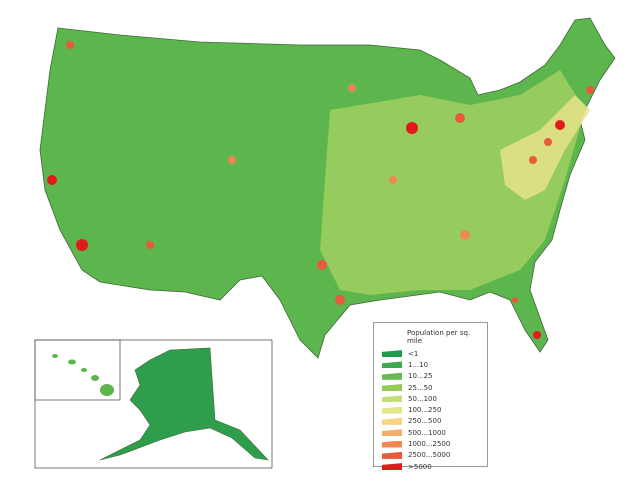  I want to click on legend-item: >5000, so click(434, 466).